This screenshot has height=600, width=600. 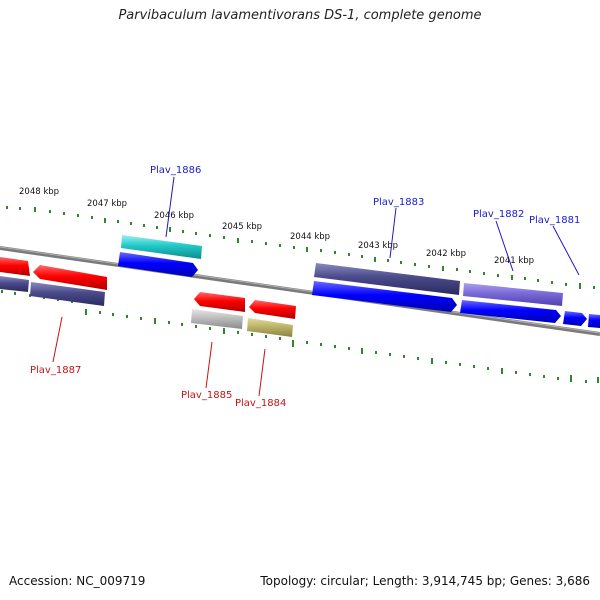 I want to click on scale-label-2043: 2043 kbp, so click(x=378, y=246).